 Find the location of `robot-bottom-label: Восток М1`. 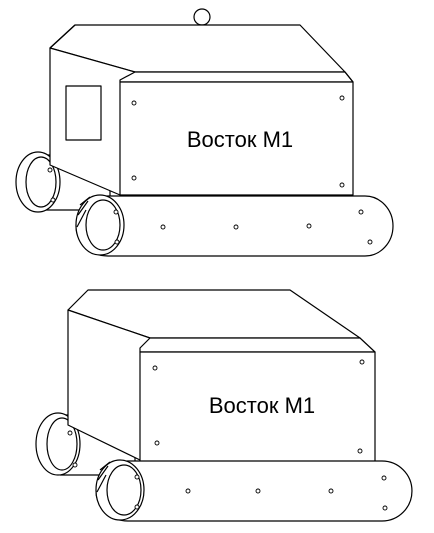

robot-bottom-label: Восток М1 is located at coordinates (262, 405).